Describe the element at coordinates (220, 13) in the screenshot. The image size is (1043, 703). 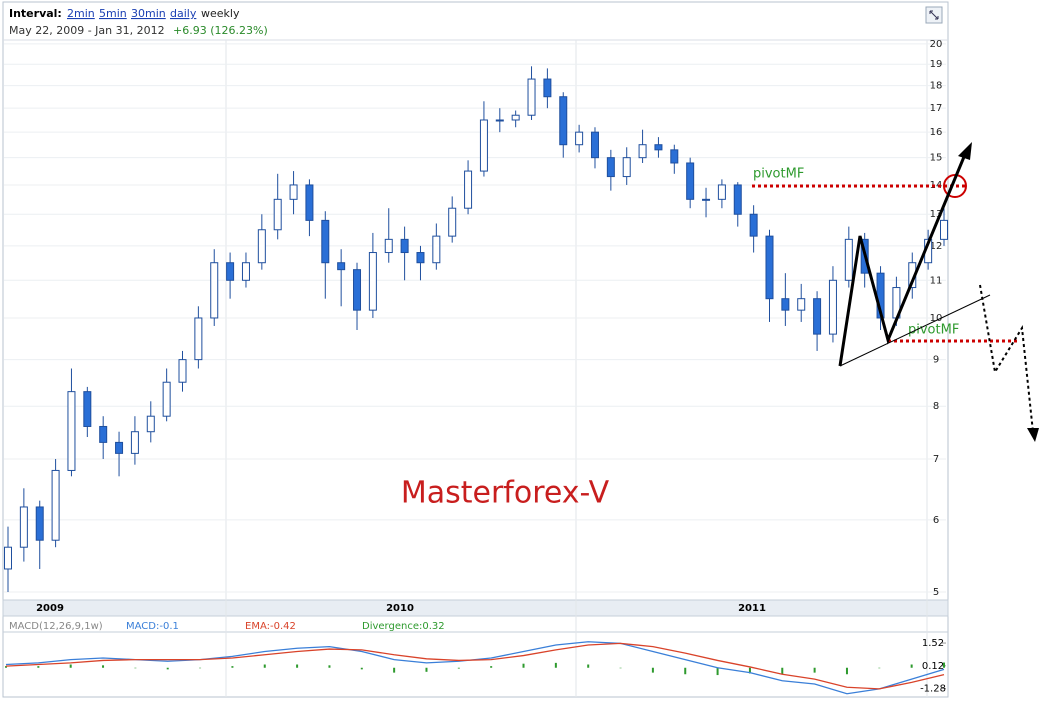
I see `current-interval: weekly` at that location.